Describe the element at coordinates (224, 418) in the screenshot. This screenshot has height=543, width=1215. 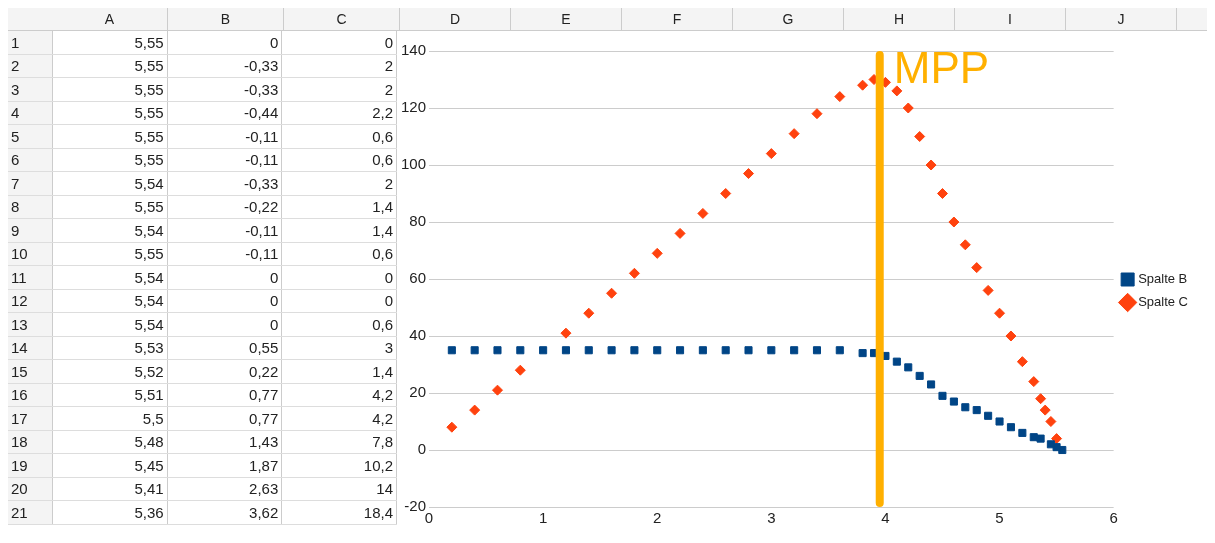
I see `data-label: 0,77` at that location.